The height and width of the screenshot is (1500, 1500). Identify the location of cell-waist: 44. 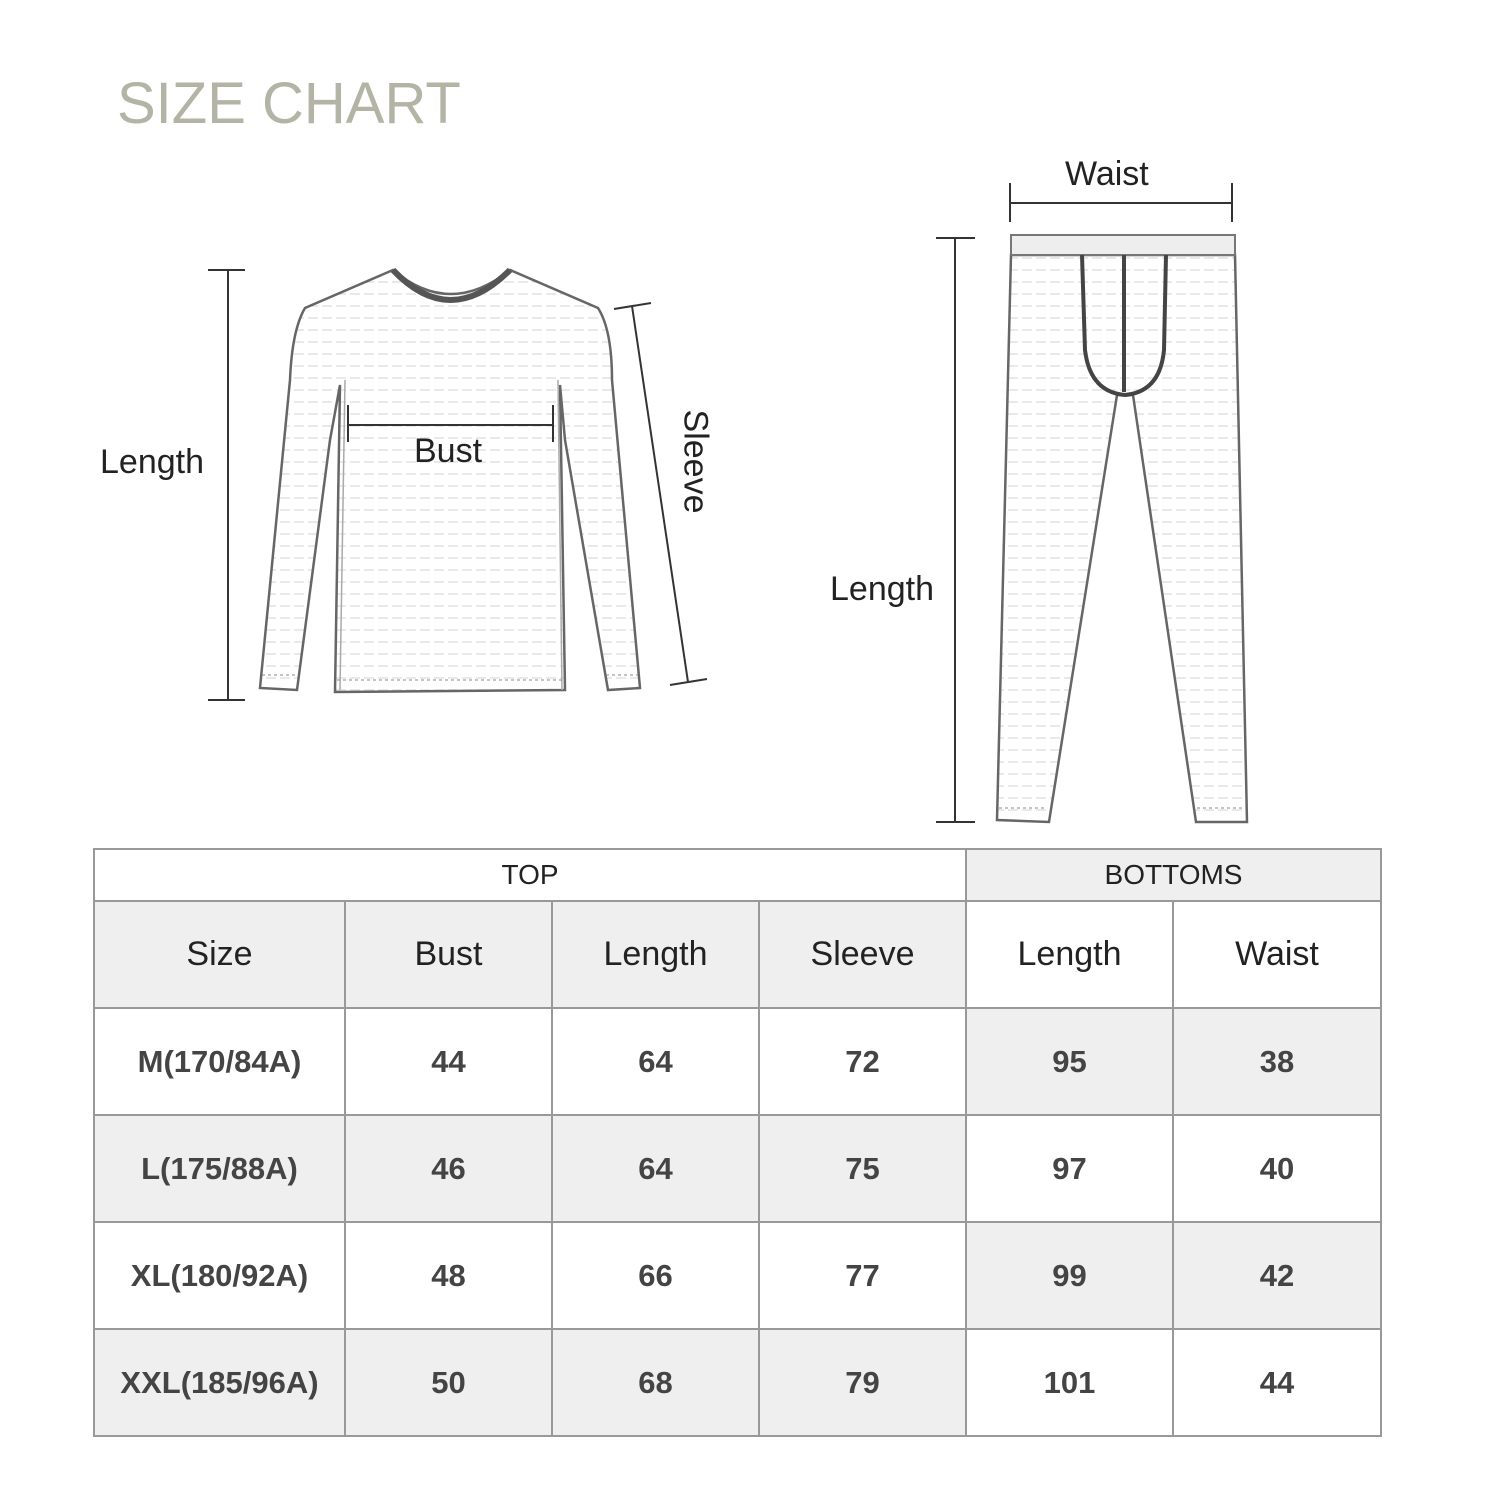
(1277, 1382).